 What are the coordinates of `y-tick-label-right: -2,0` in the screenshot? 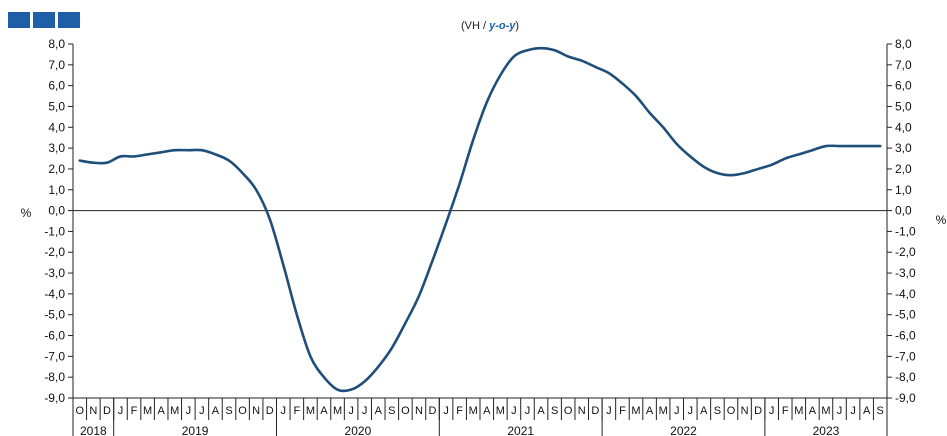 It's located at (905, 252).